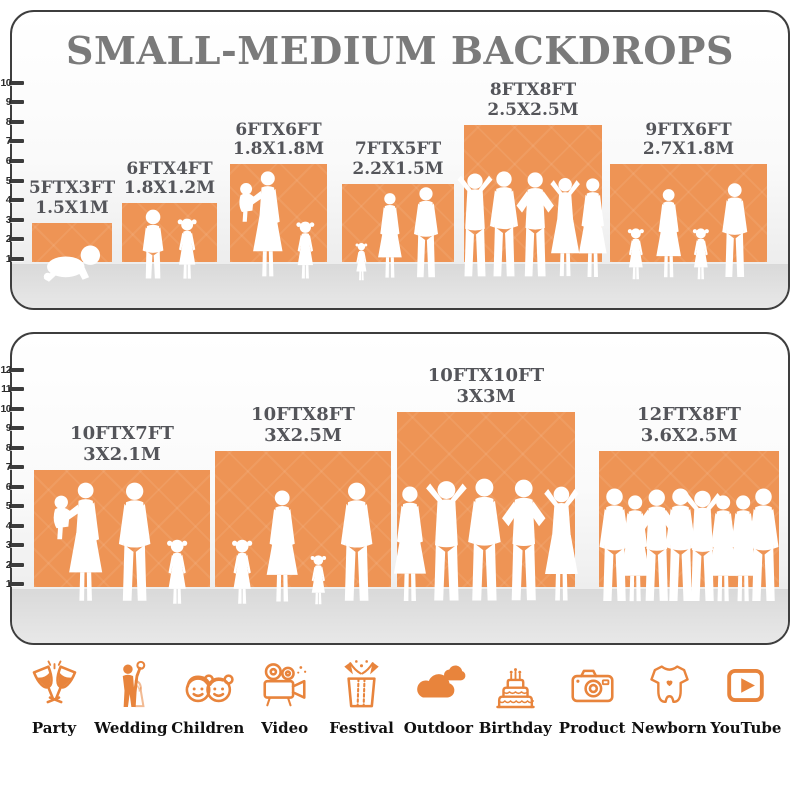  I want to click on category-party: Party, so click(54, 697).